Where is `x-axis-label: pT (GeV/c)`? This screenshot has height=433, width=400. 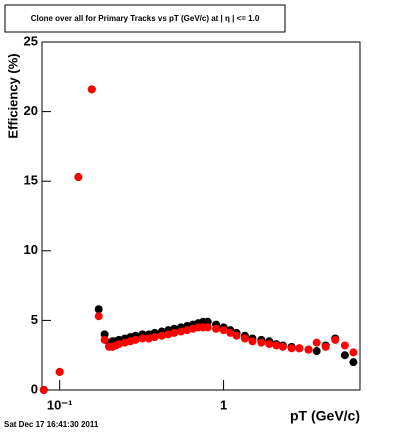
x-axis-label: pT (GeV/c) is located at coordinates (325, 416).